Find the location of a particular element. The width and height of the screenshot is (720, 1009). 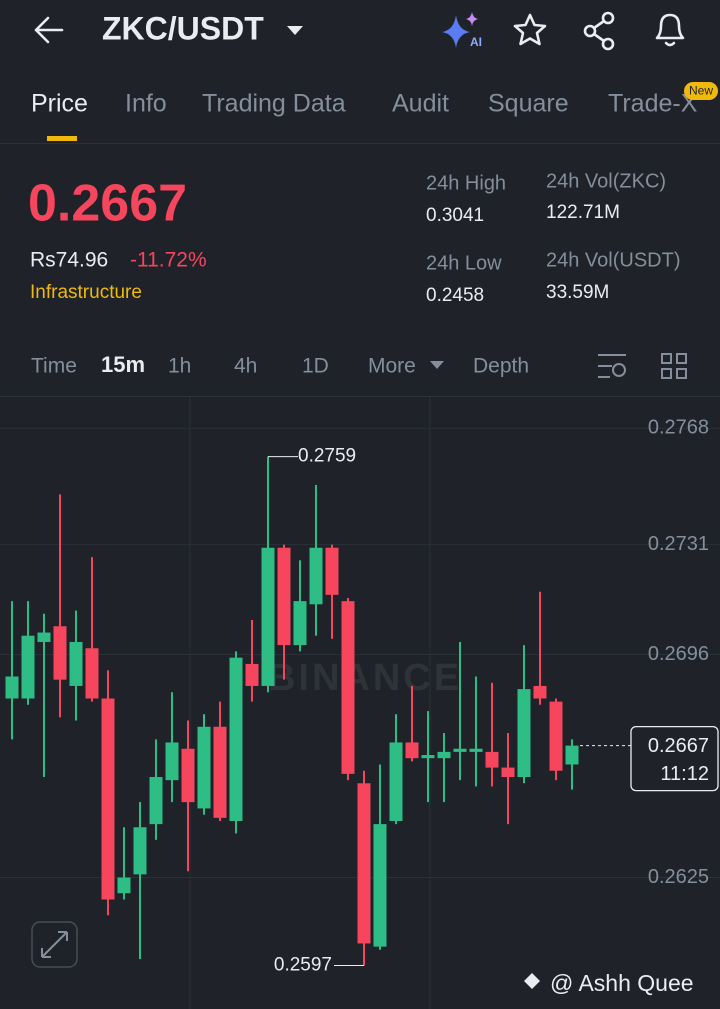

active-tab-indicator is located at coordinates (62, 138).